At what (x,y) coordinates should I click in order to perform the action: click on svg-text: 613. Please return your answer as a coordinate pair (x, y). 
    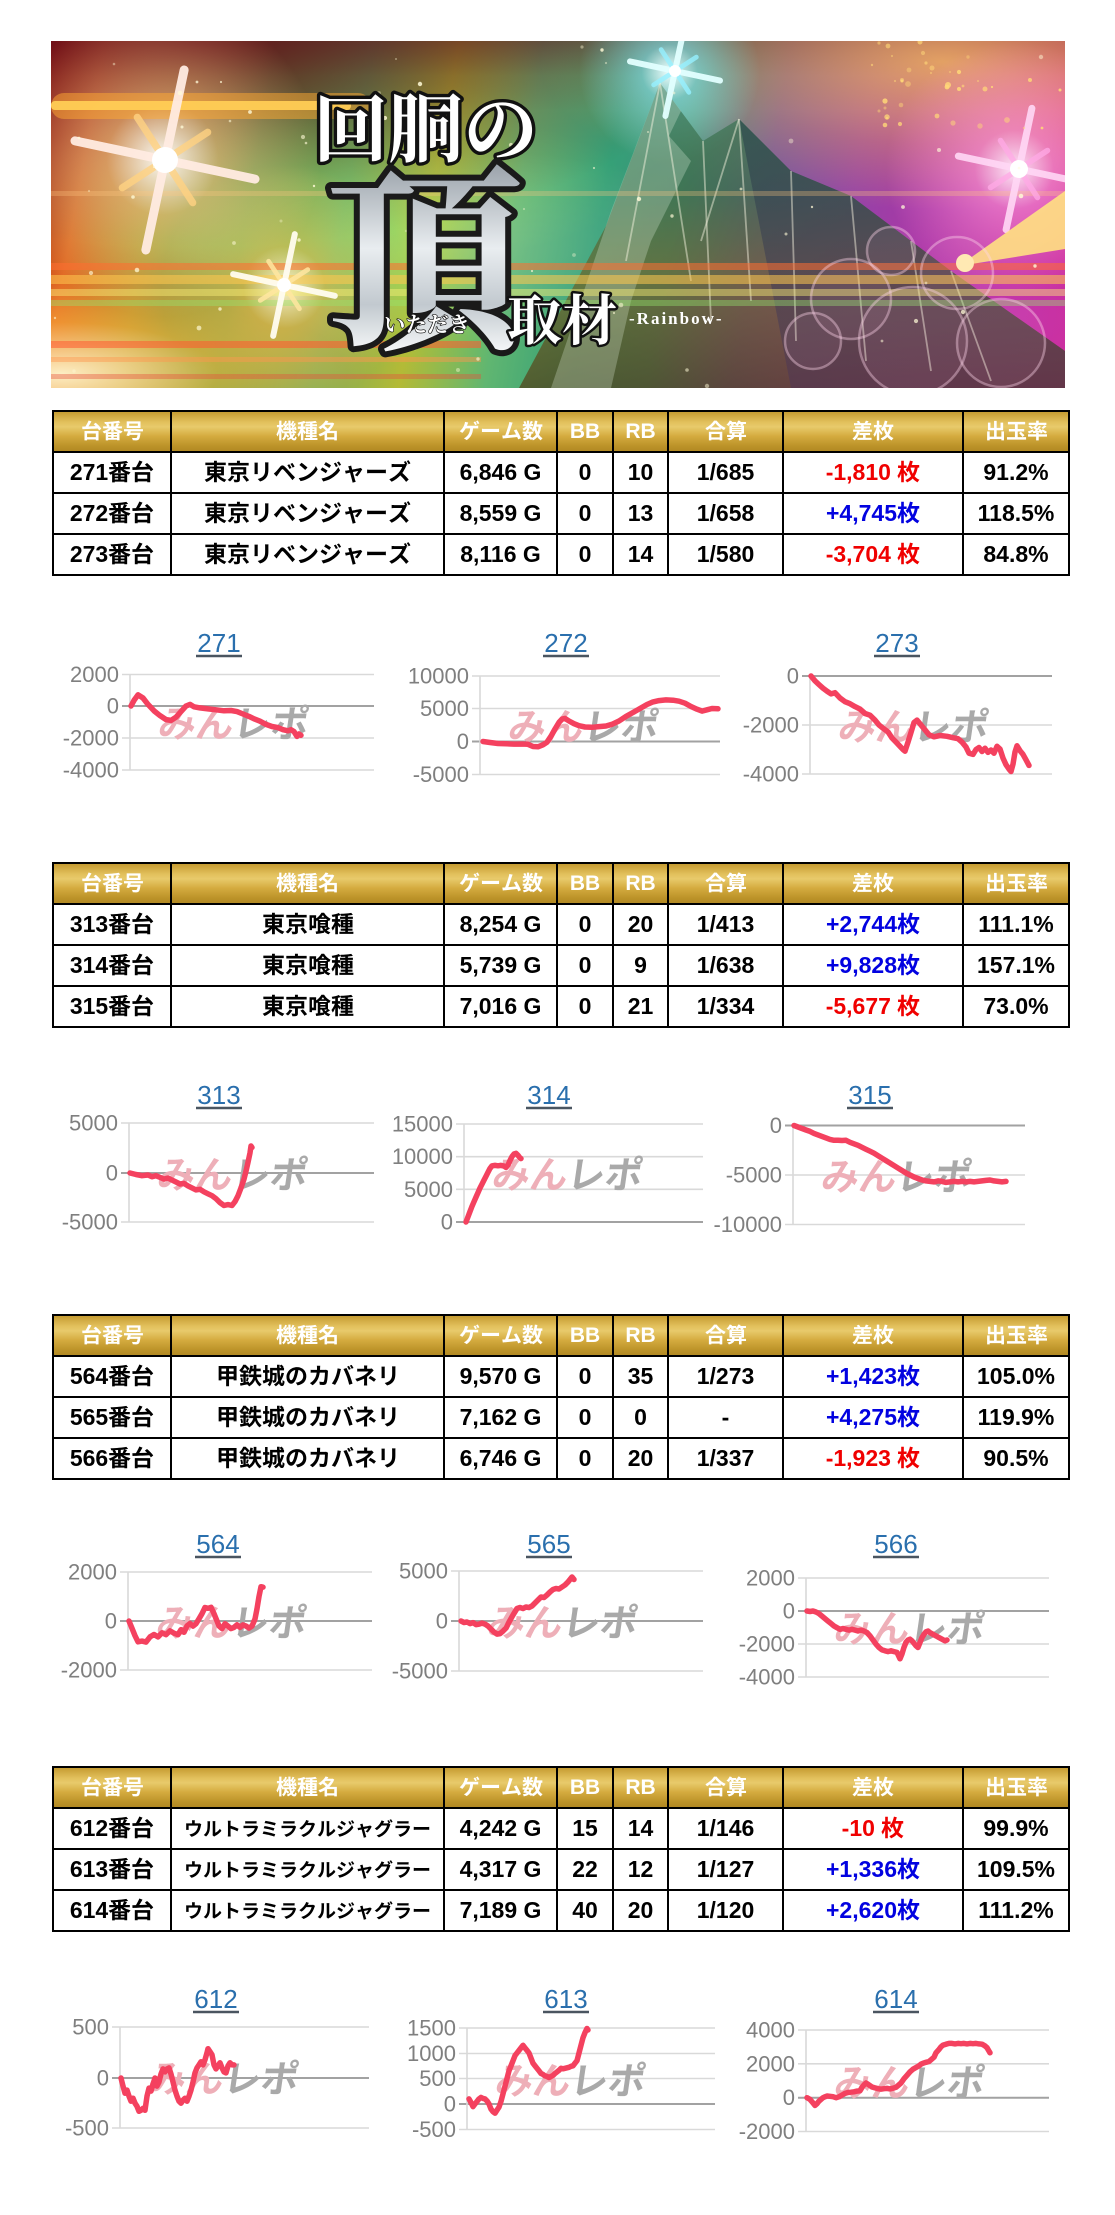
    Looking at the image, I should click on (565, 1999).